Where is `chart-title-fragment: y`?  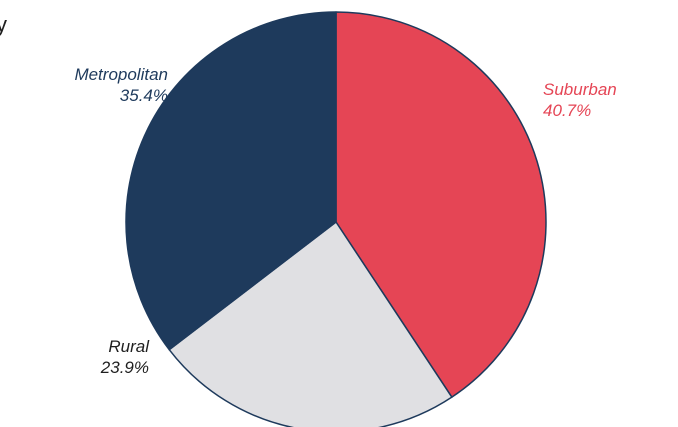
chart-title-fragment: y is located at coordinates (3, 24).